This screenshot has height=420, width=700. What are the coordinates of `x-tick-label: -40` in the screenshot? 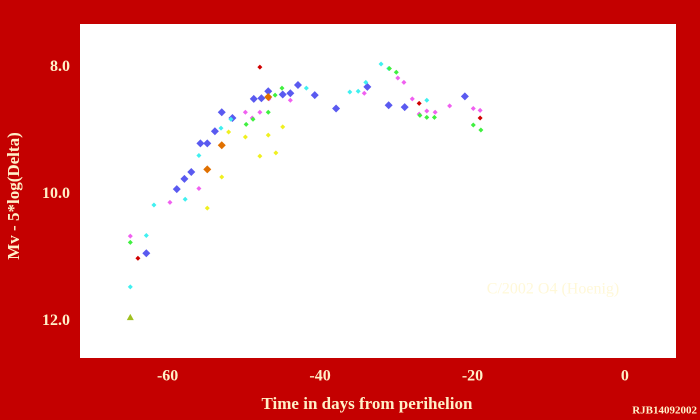 It's located at (319, 376).